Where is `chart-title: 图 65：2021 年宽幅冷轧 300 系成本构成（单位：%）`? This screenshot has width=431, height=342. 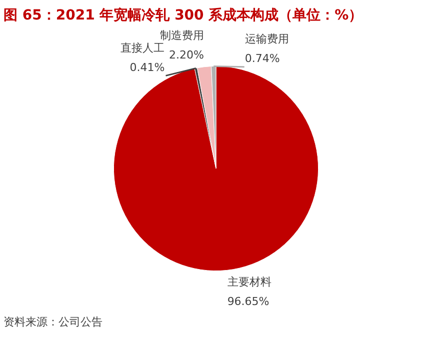 chart-title: 图 65：2021 年宽幅冷轧 300 系成本构成（单位：%） is located at coordinates (183, 15).